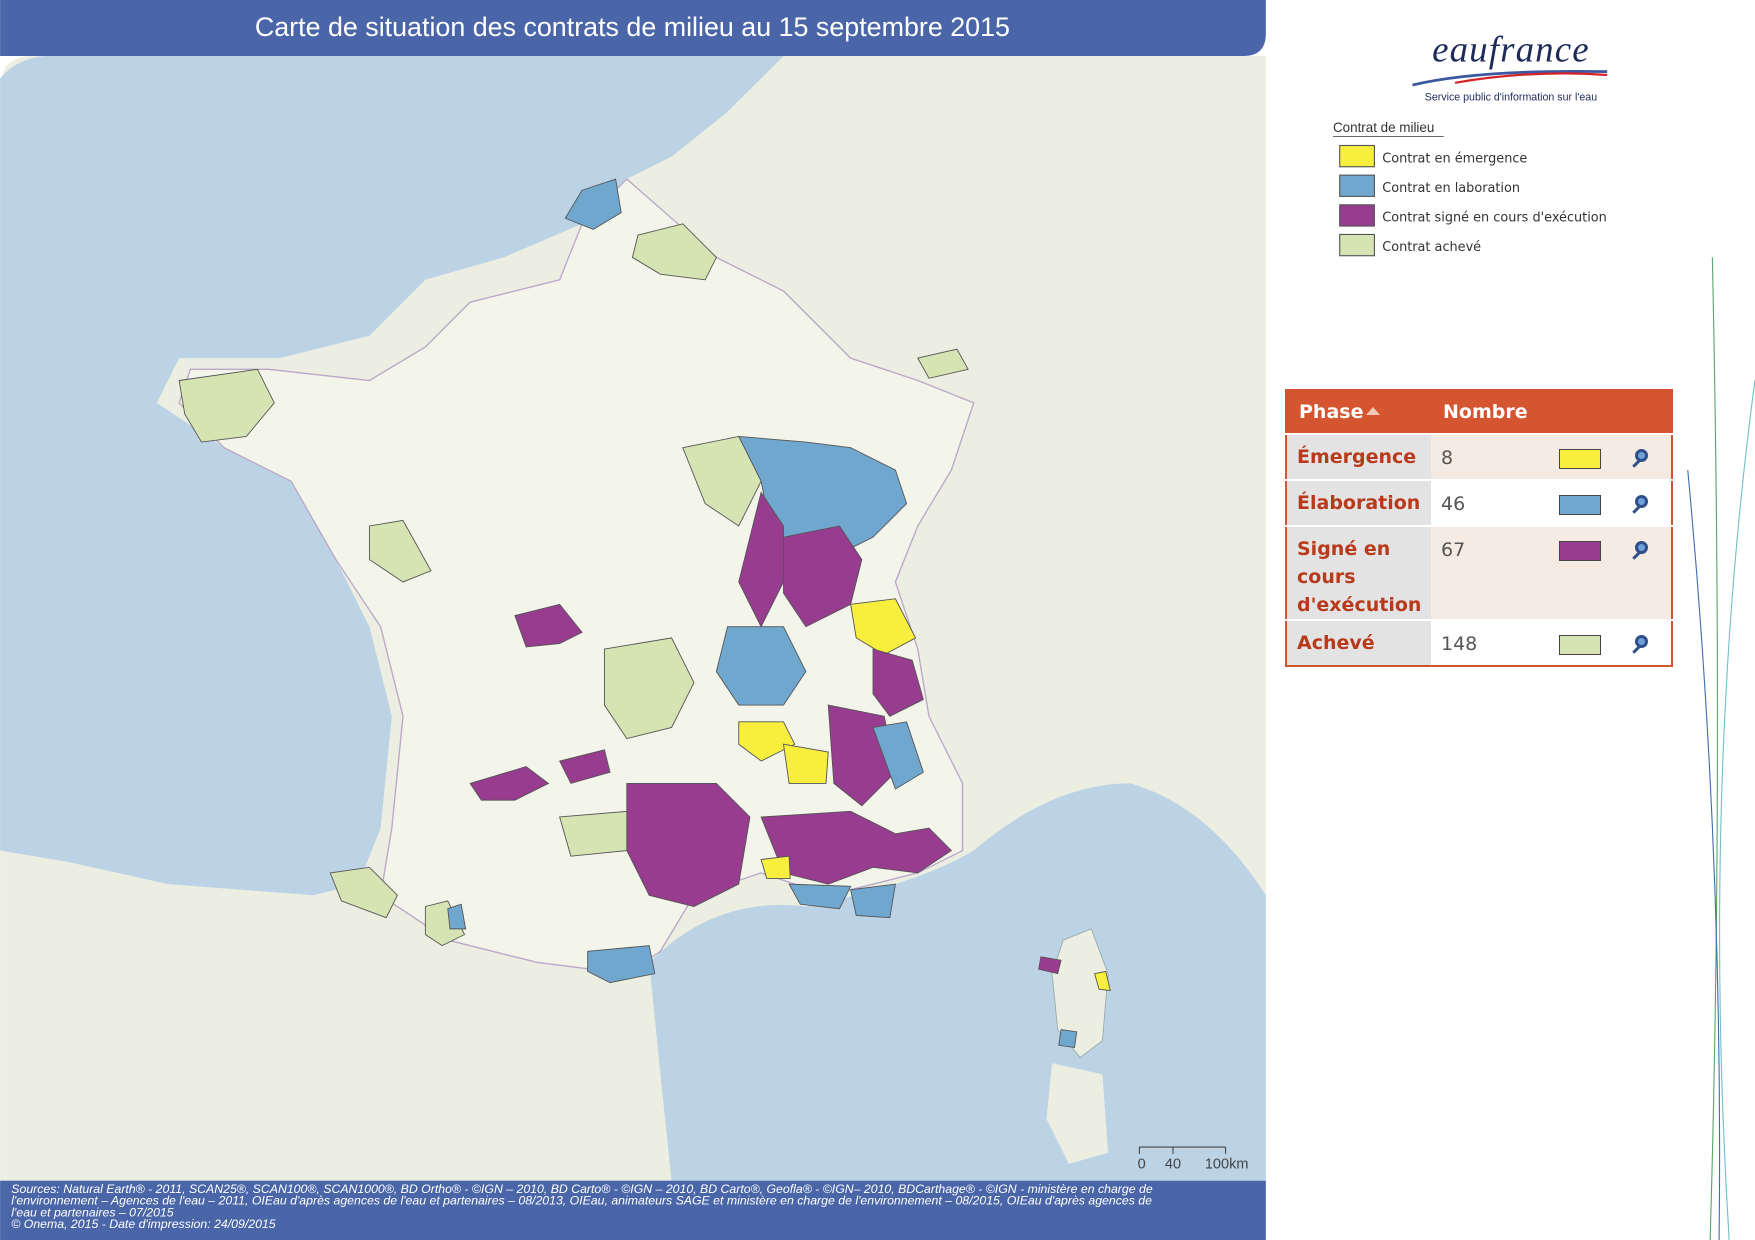 This screenshot has height=1240, width=1755. Describe the element at coordinates (1173, 1164) in the screenshot. I see `scale-label: 40` at that location.